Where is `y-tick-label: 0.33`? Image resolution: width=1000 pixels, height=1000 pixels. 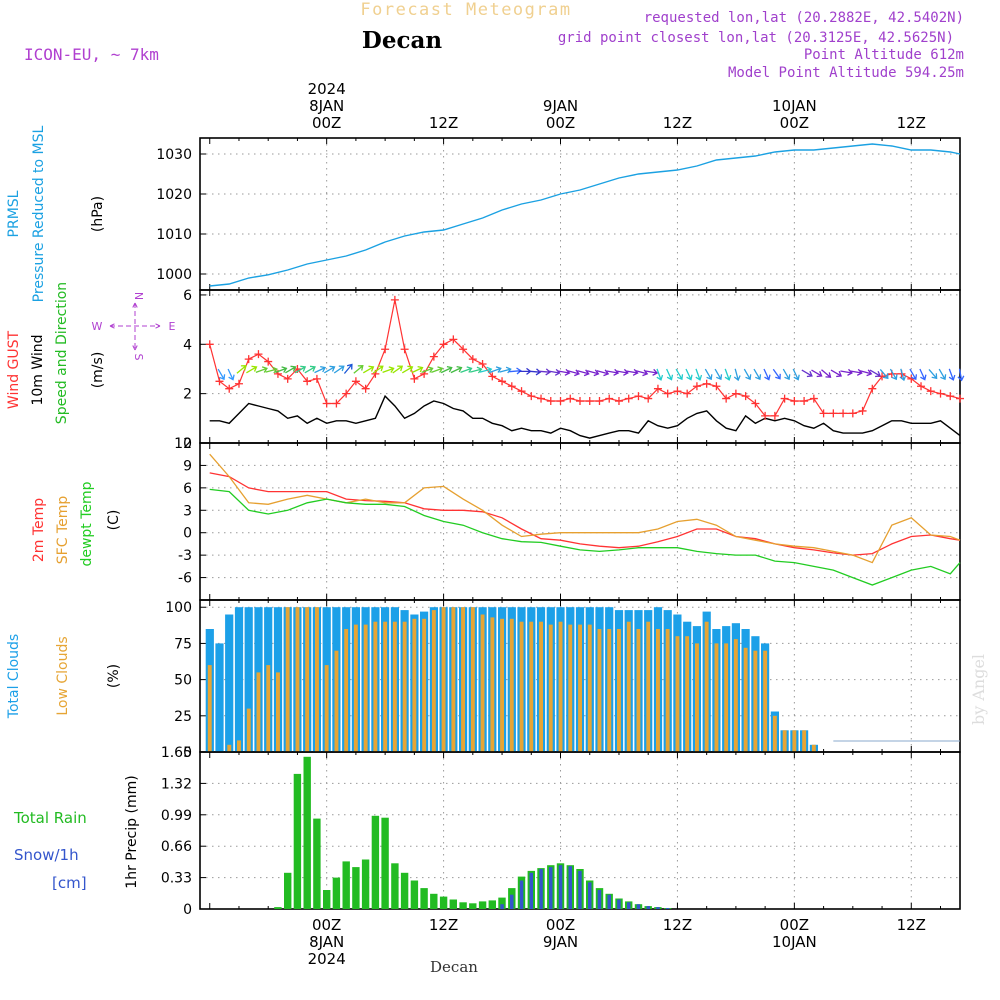
y-tick-label: 0.33 is located at coordinates (176, 879).